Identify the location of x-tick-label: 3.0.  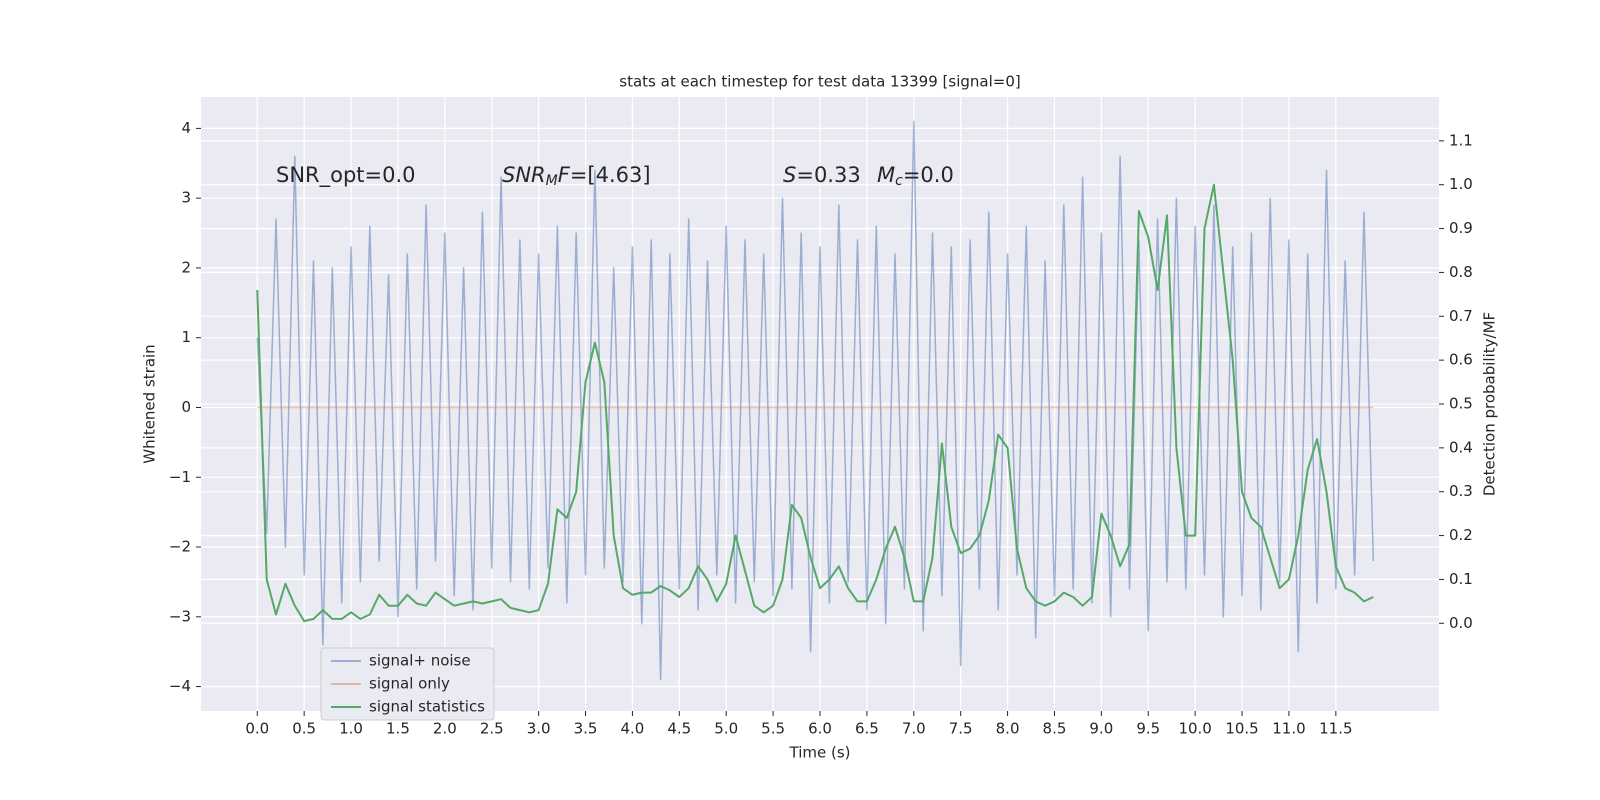
(539, 729).